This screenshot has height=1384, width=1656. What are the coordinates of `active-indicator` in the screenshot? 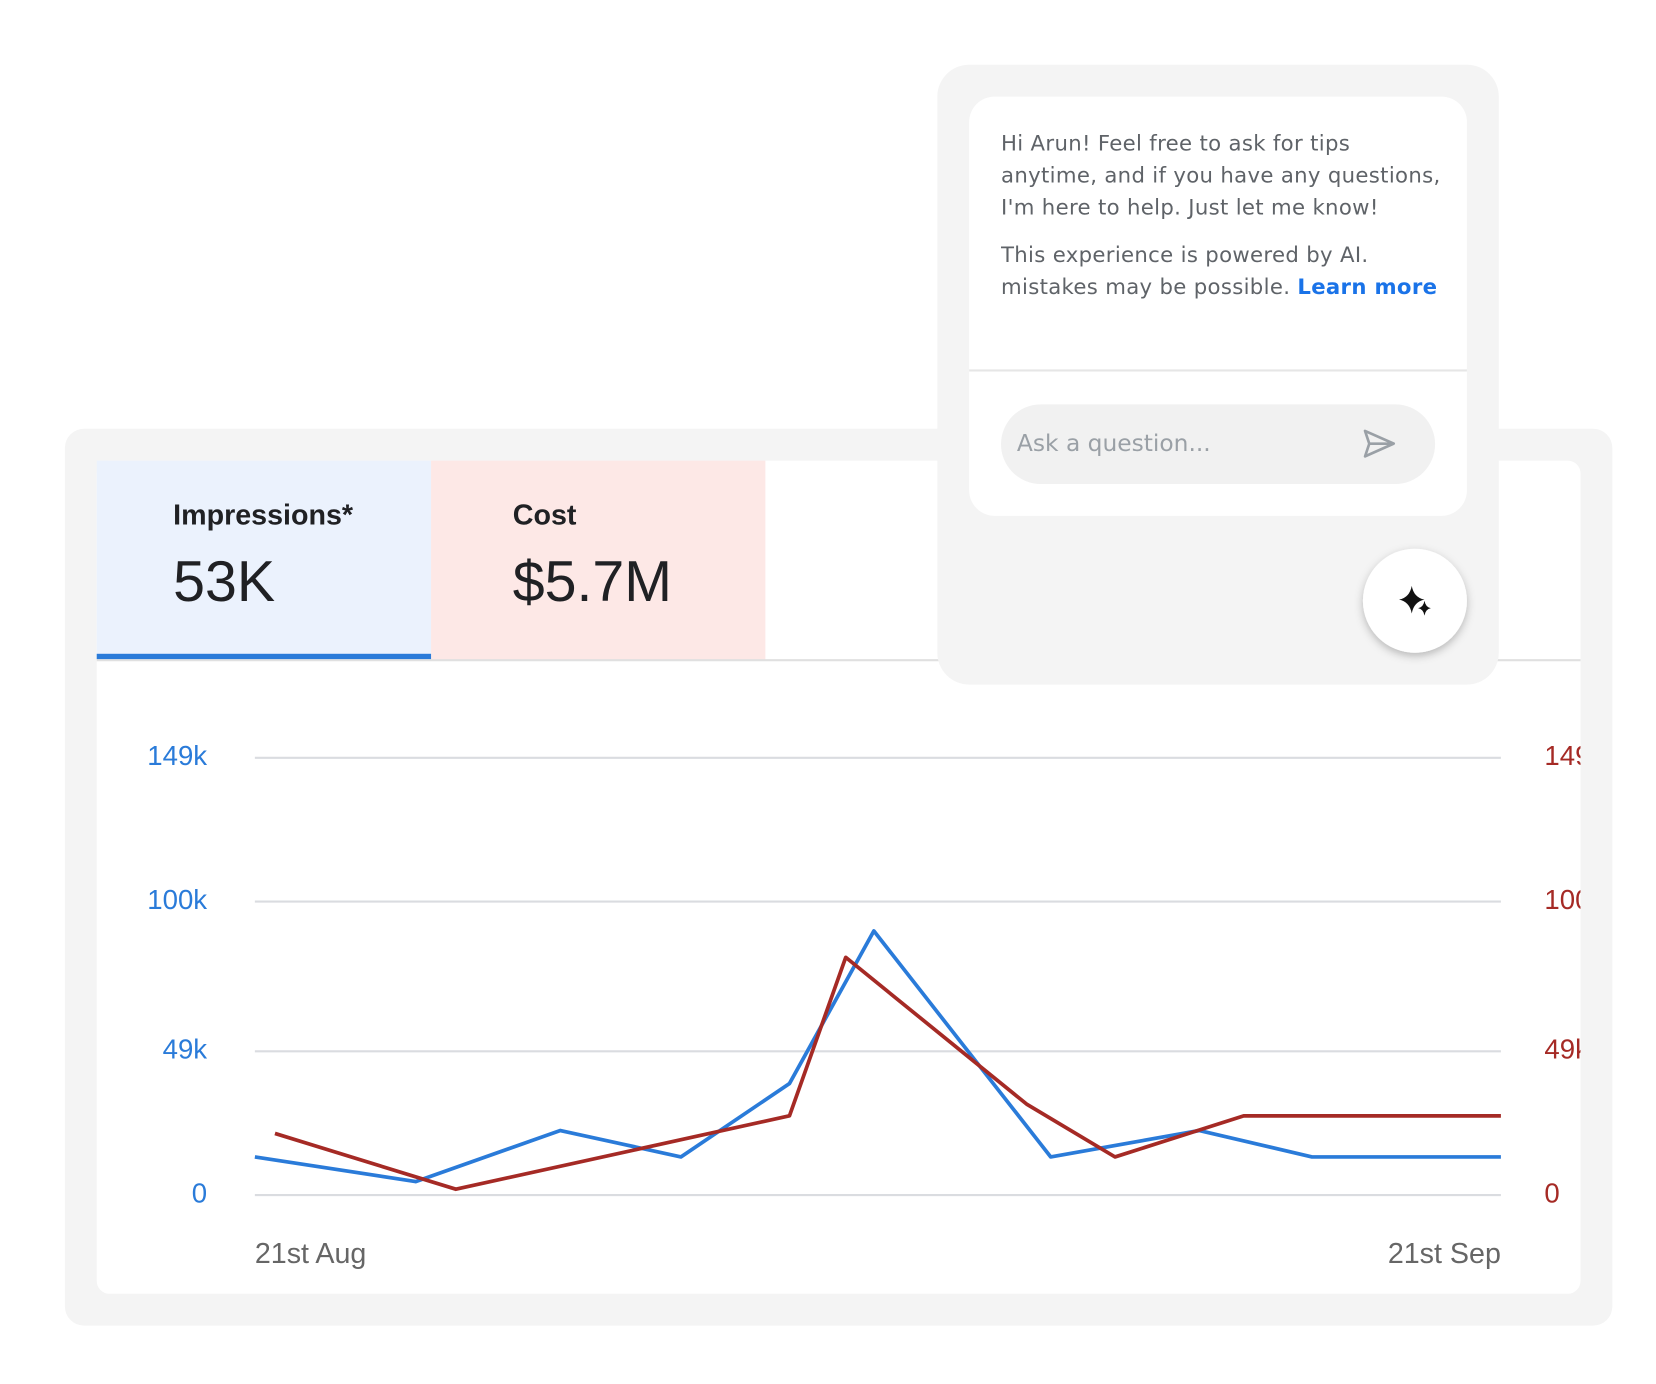 It's located at (264, 656).